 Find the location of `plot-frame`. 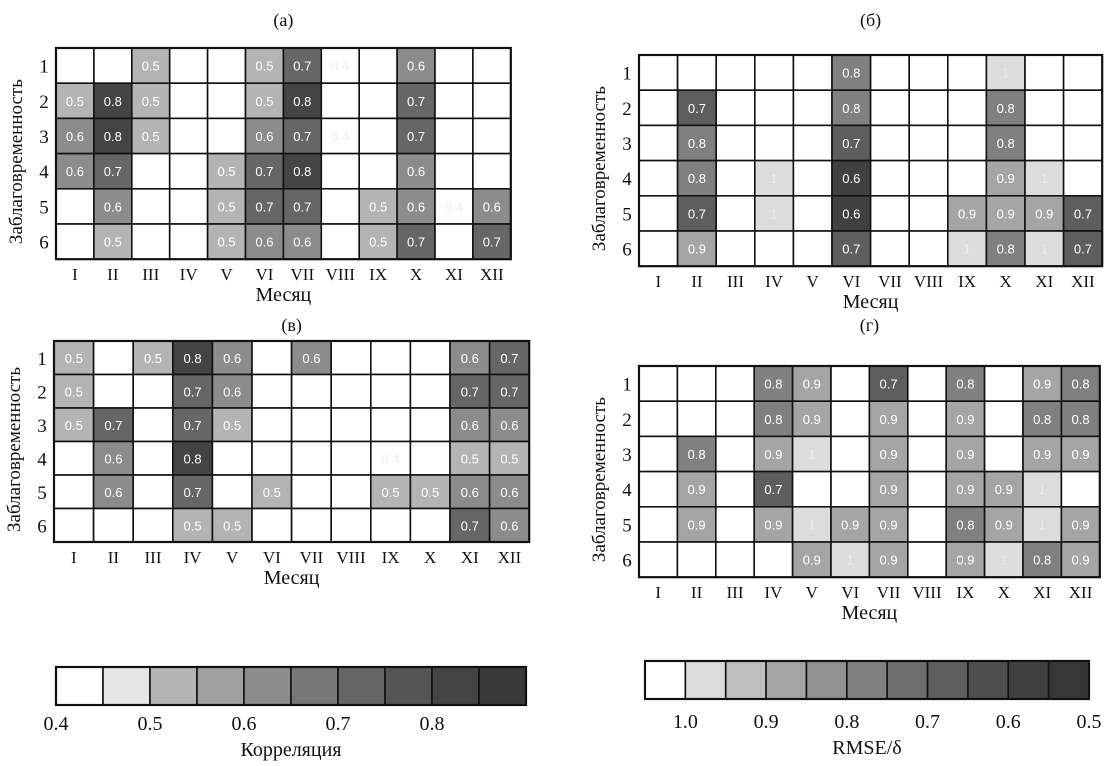

plot-frame is located at coordinates (283, 153).